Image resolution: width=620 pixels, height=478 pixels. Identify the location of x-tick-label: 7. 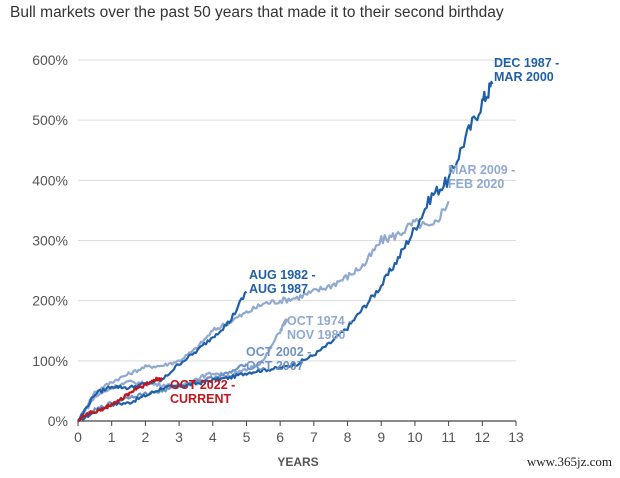
(314, 437).